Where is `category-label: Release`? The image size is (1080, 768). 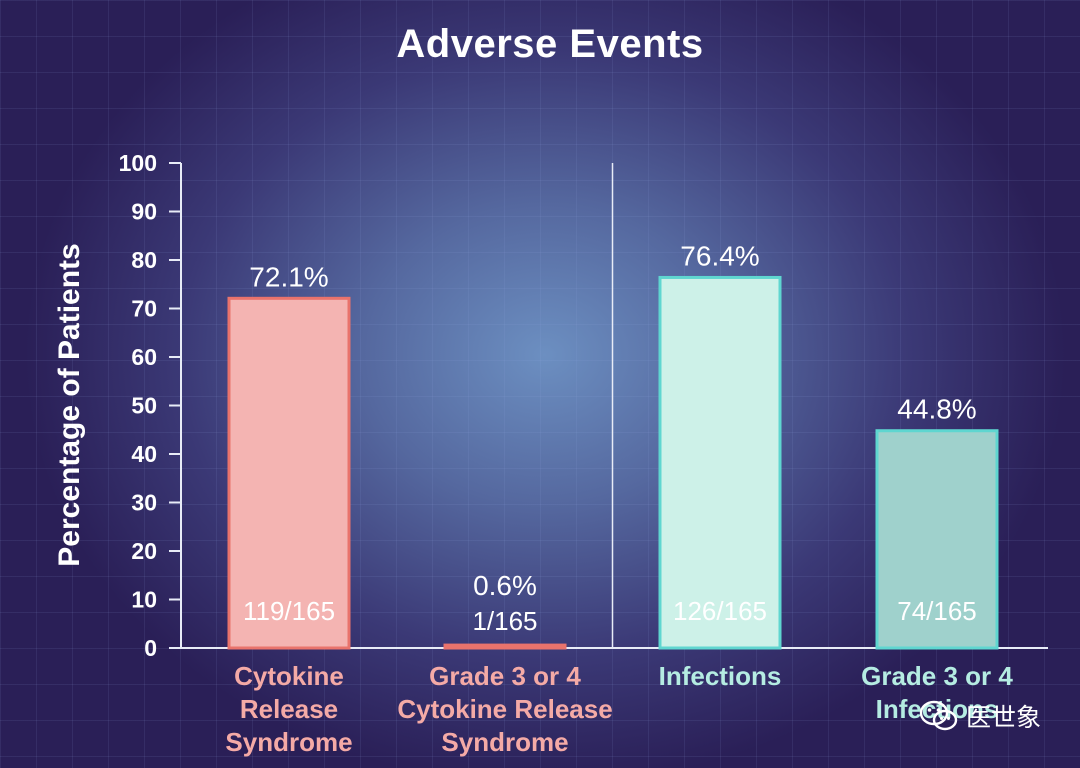
category-label: Release is located at coordinates (289, 709).